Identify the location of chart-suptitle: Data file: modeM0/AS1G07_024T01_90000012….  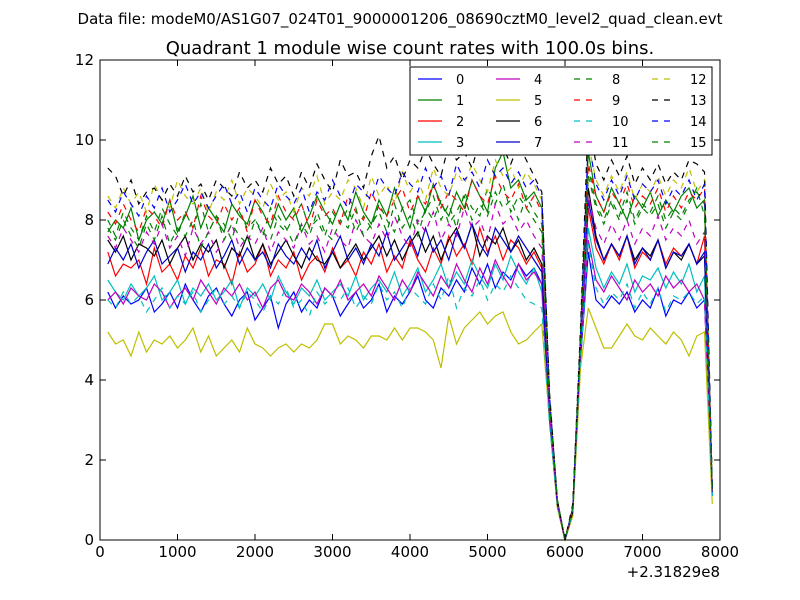
(400, 19).